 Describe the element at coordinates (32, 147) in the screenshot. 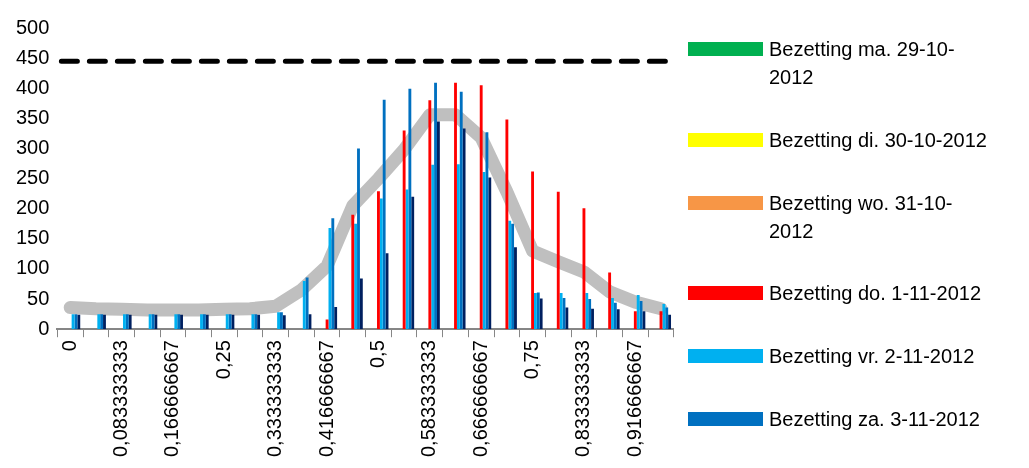

I see `y-tick-label: 300` at that location.